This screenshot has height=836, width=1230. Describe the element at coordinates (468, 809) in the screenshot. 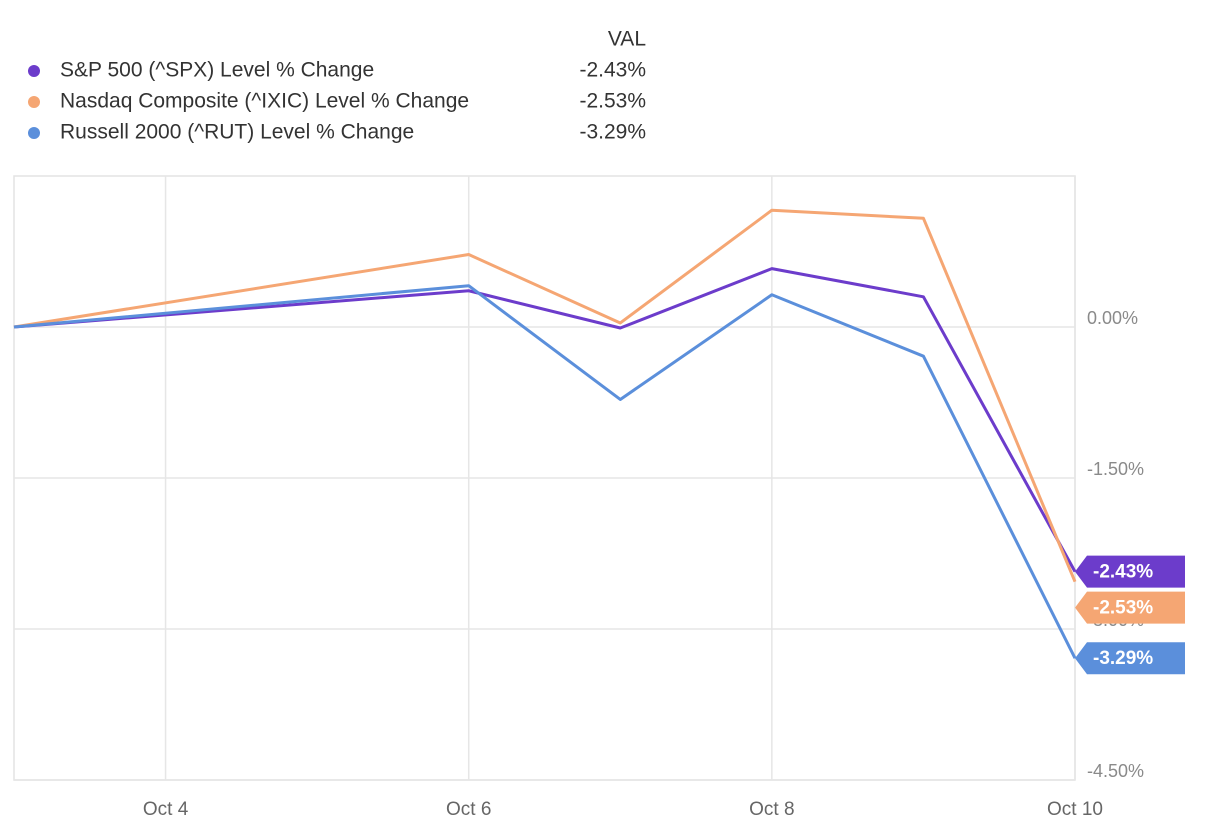

I see `x-tick-label: Oct 6` at that location.